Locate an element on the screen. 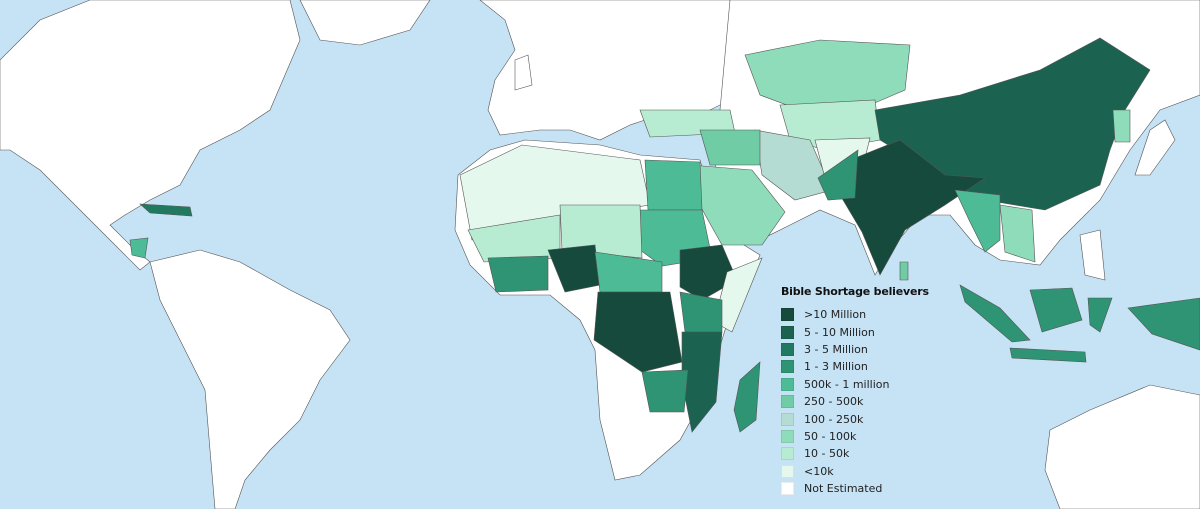 This screenshot has height=509, width=1200. legend-item: 10 - 50k is located at coordinates (855, 453).